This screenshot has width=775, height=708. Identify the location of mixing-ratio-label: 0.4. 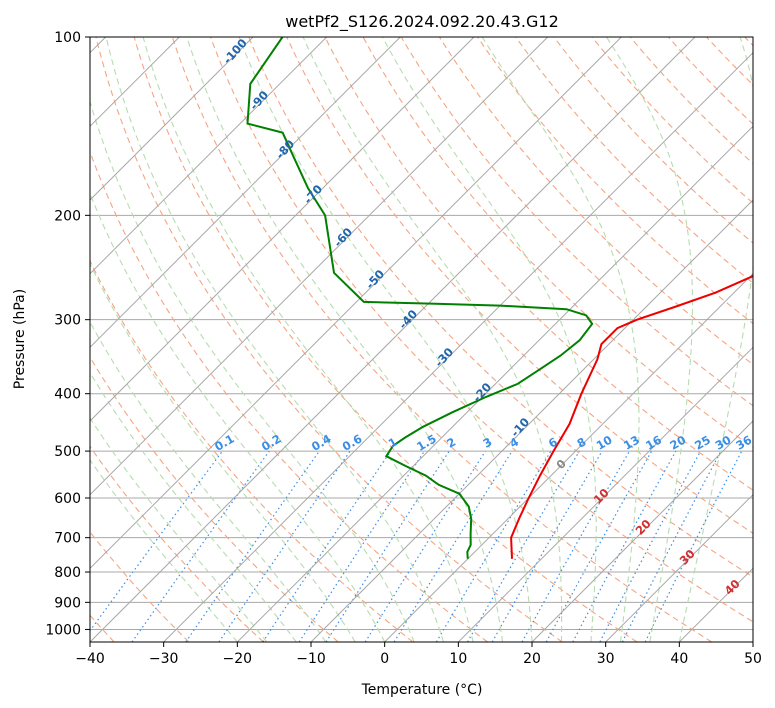
(321, 442).